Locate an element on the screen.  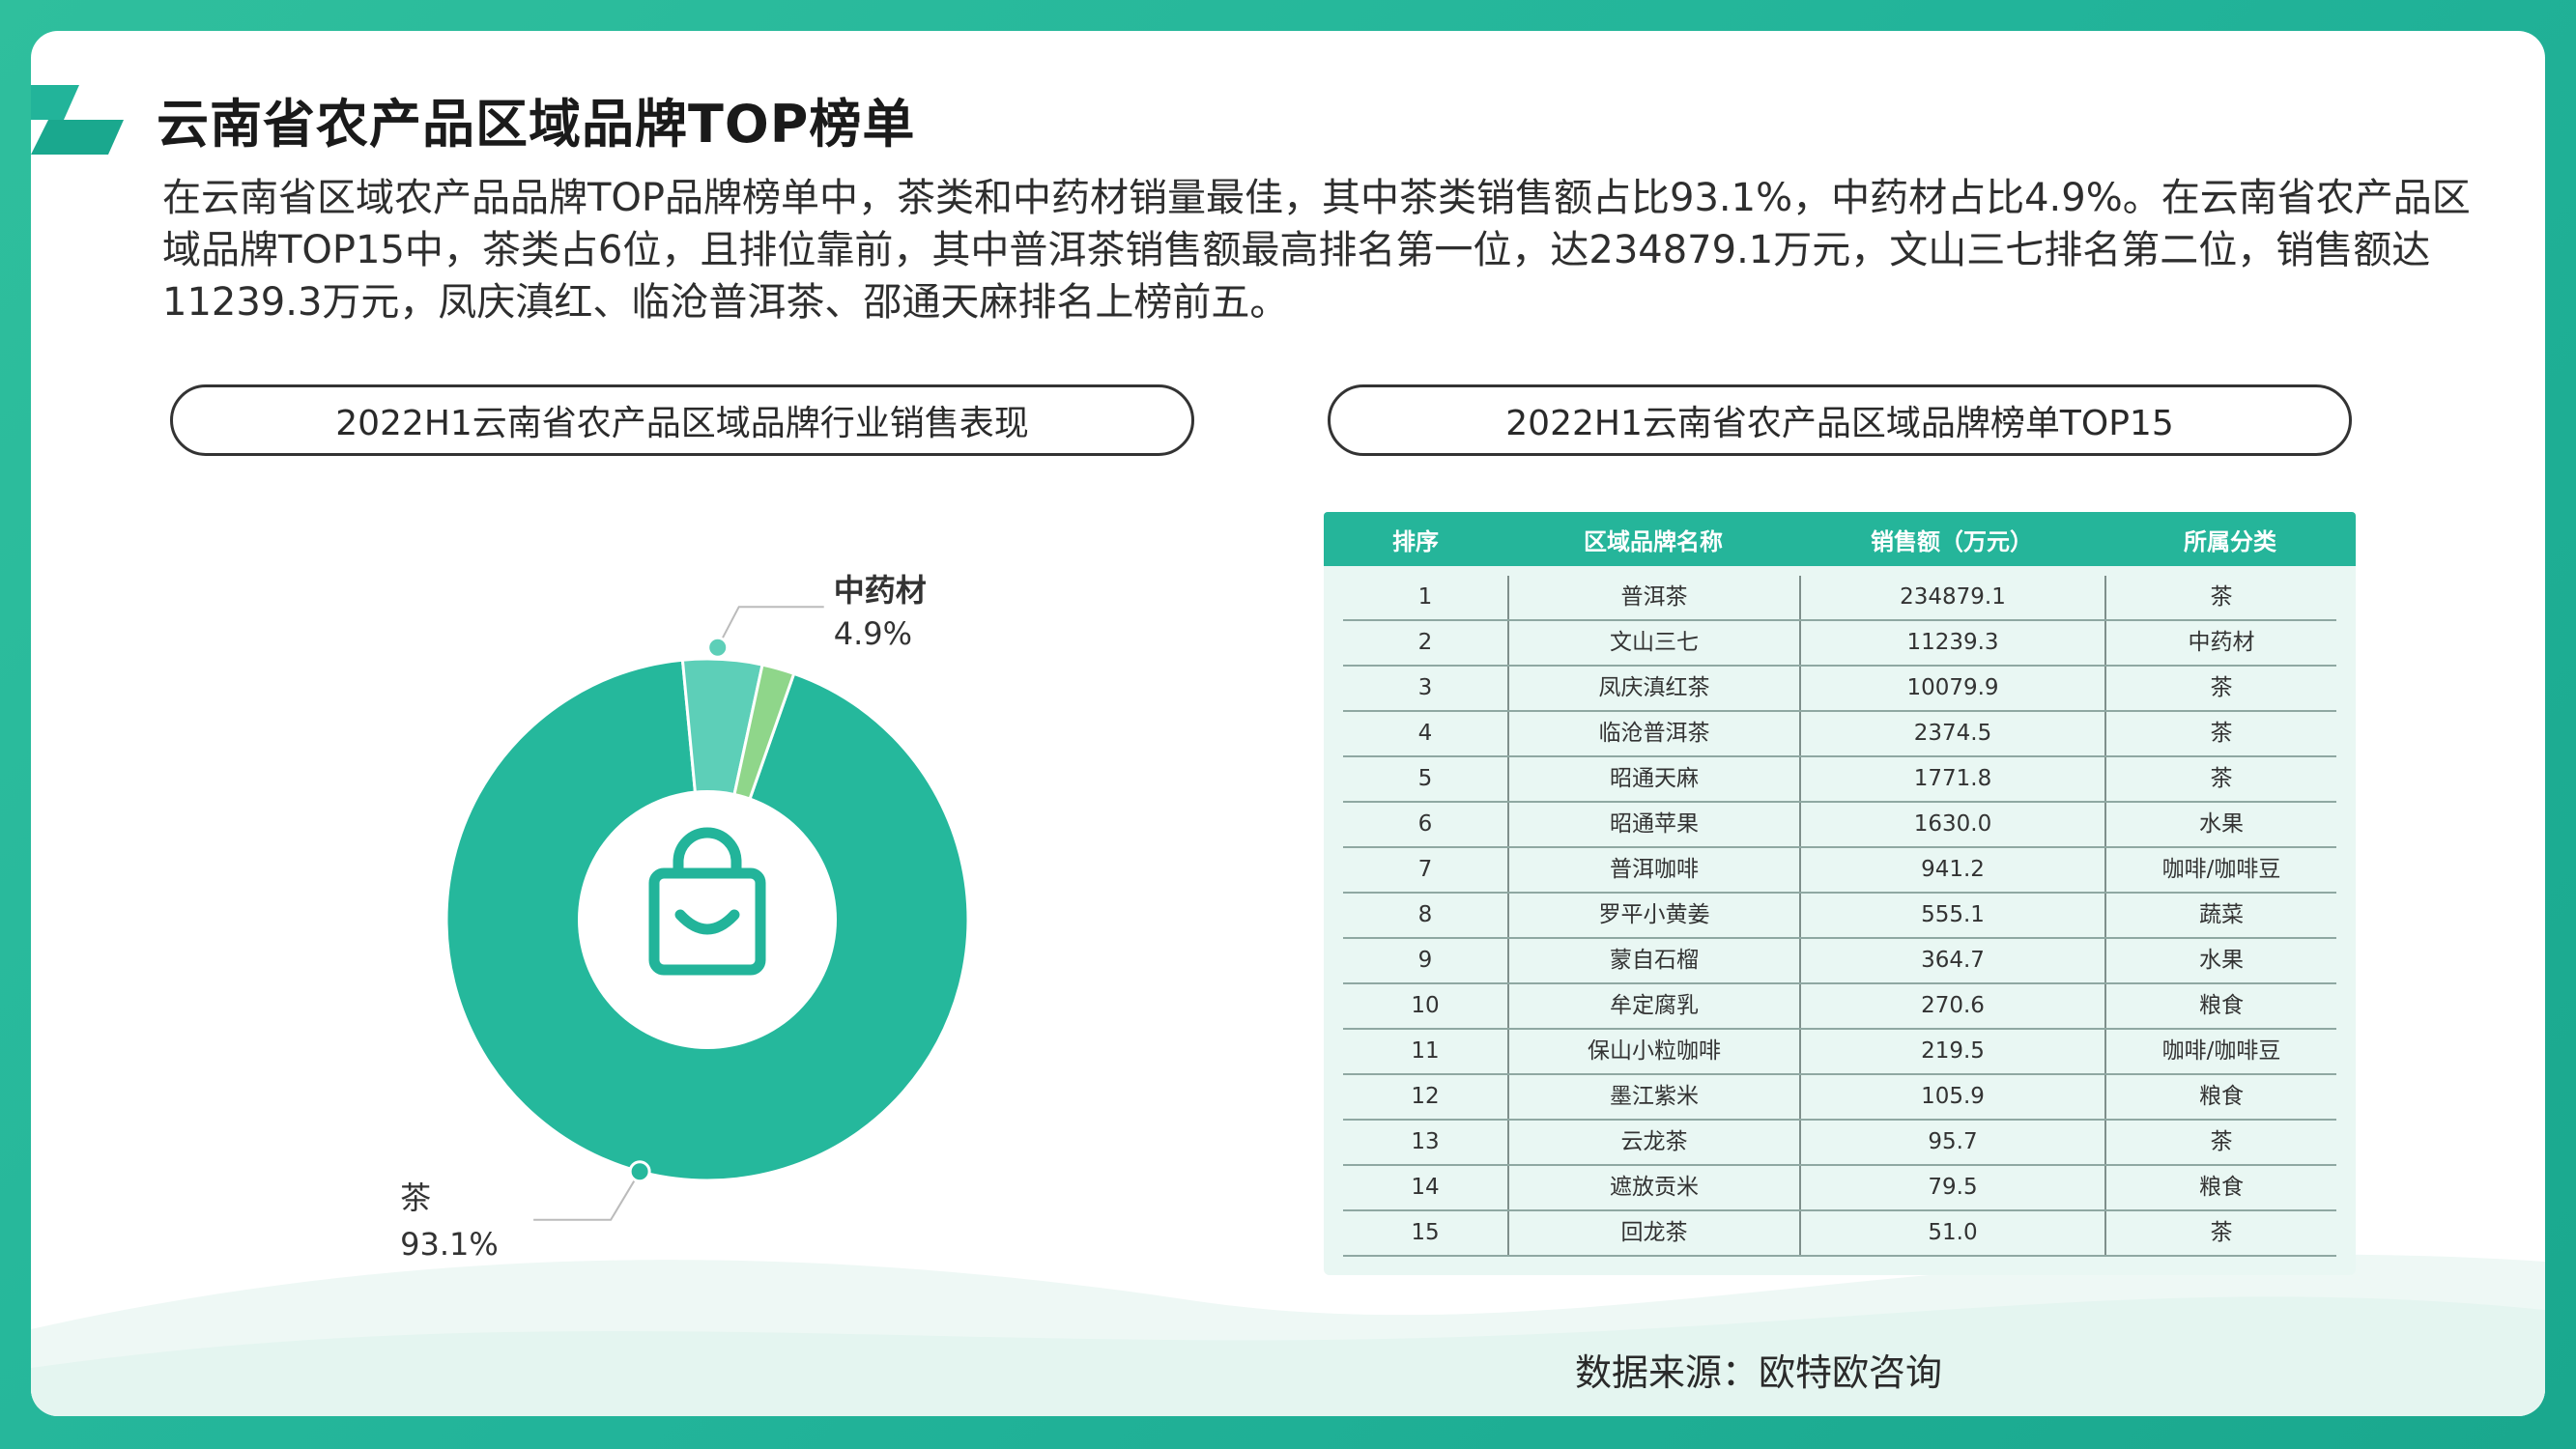
cell-rank: 9 is located at coordinates (1425, 960).